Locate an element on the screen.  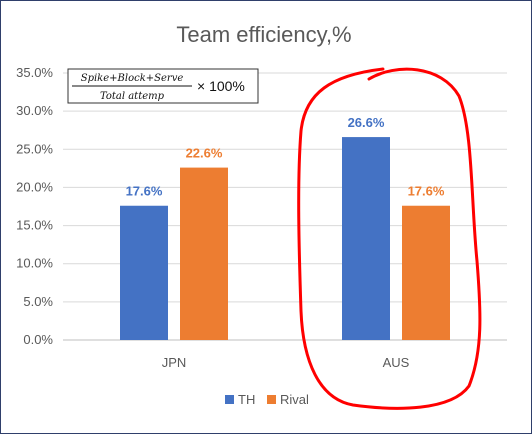
formula-multiplier: × 100% is located at coordinates (221, 86).